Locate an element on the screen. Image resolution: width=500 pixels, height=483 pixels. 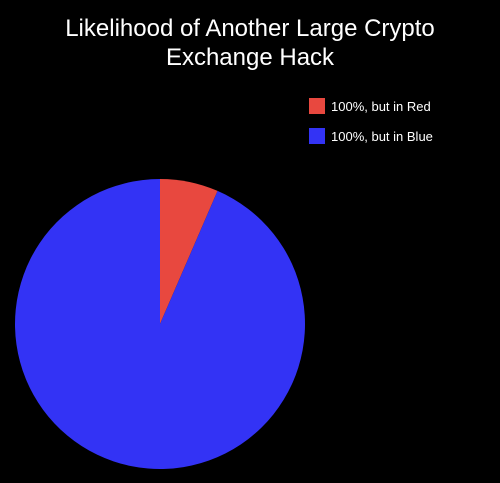
chart-title-line-2: Exchange Hack is located at coordinates (250, 57).